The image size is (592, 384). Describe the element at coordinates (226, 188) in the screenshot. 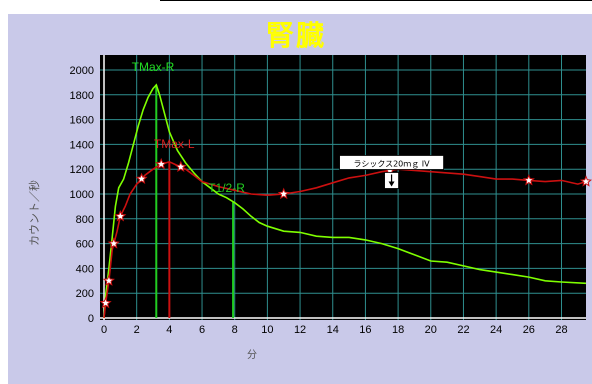

I see `vline-label: T1/2-R` at that location.